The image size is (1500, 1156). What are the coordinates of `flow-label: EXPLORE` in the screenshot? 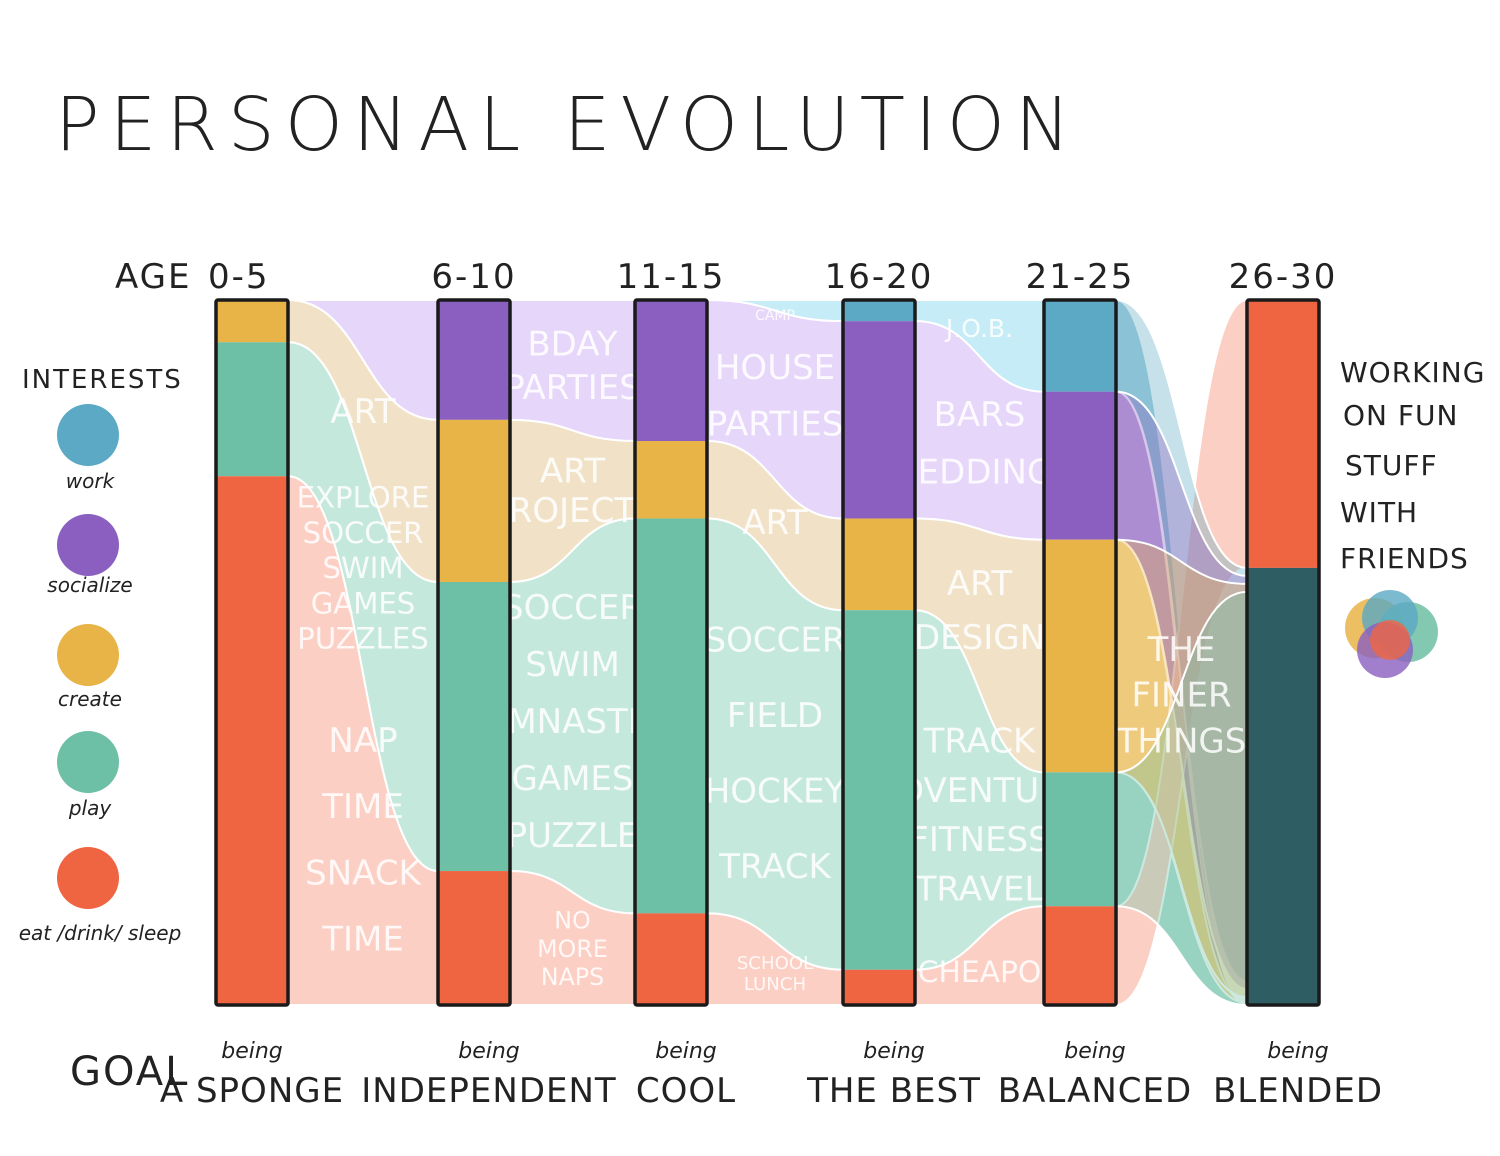 It's located at (363, 498).